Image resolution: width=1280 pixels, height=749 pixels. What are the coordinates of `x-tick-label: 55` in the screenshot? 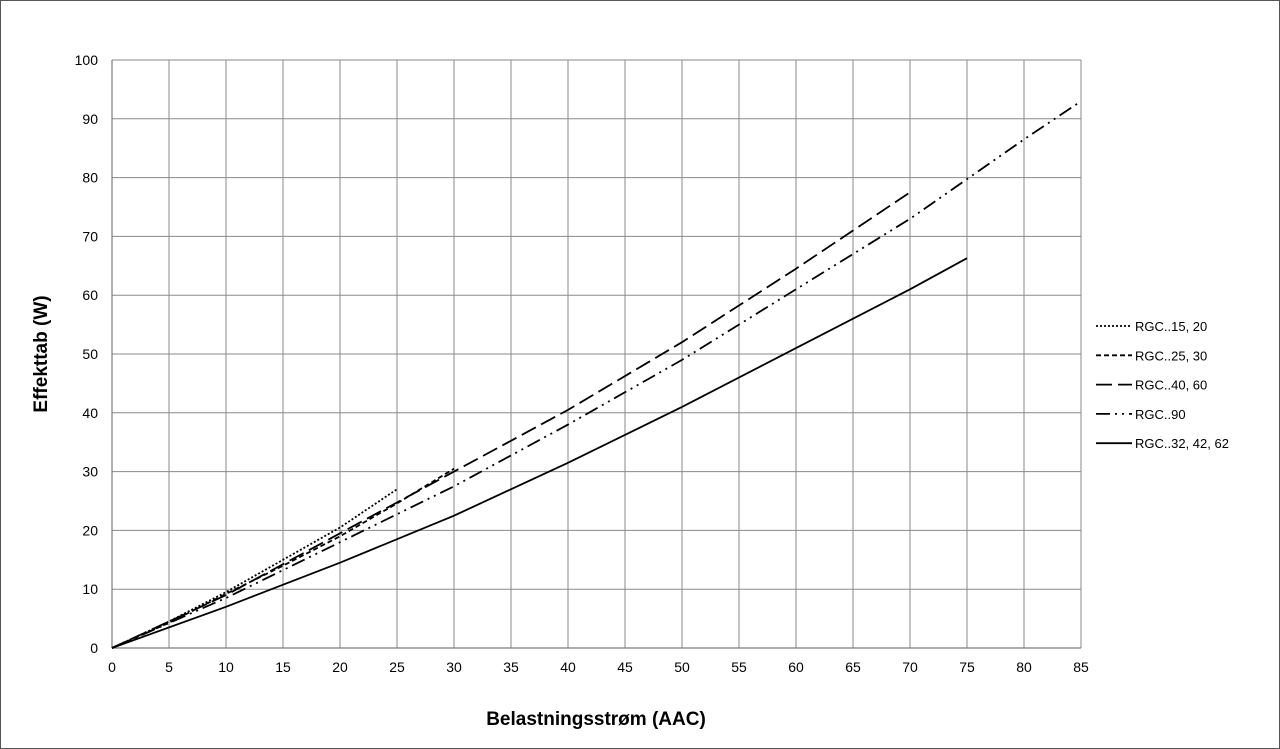 It's located at (739, 667).